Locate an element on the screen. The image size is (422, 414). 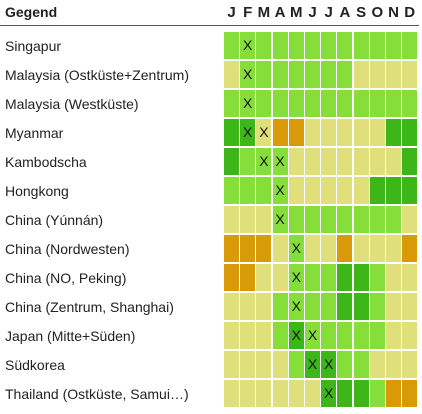
header-title: Gegend is located at coordinates (31, 12).